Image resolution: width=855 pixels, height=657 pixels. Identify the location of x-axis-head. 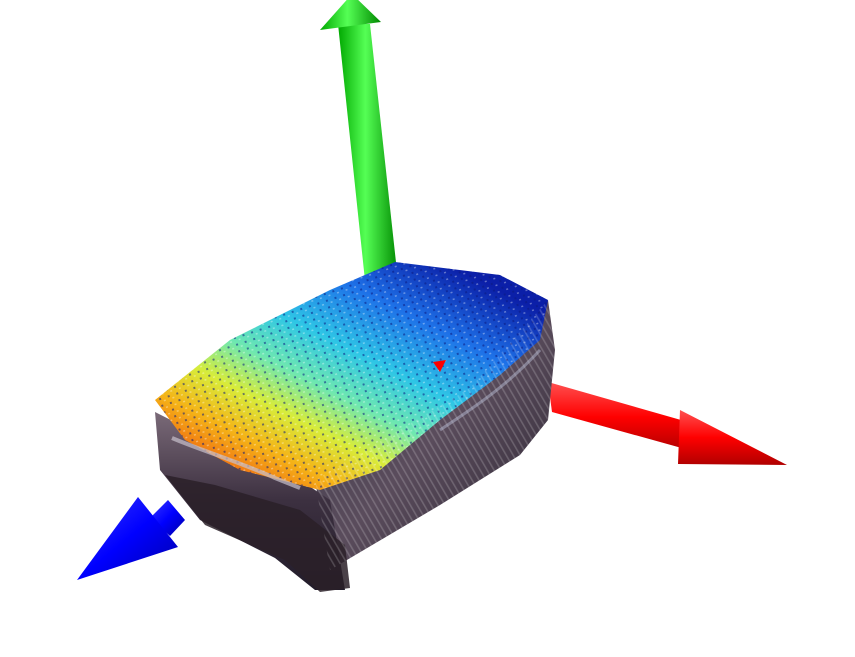
(732, 437).